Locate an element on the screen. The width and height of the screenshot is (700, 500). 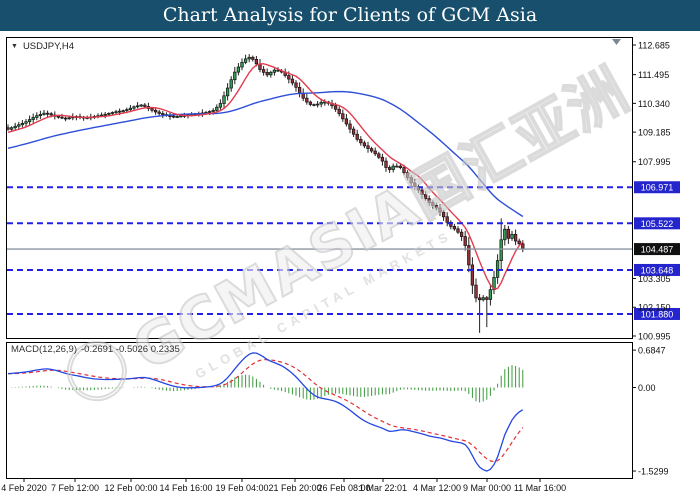
price-tick-label: 111.495 is located at coordinates (653, 75).